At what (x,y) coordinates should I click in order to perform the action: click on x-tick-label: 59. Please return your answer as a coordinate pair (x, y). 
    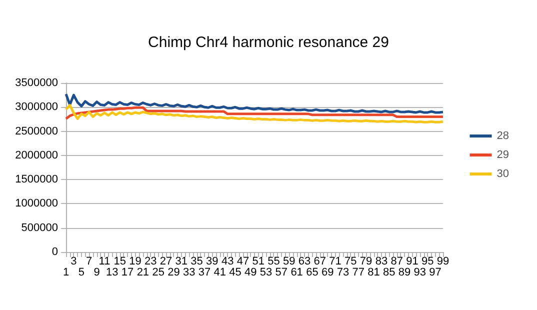
    Looking at the image, I should click on (289, 262).